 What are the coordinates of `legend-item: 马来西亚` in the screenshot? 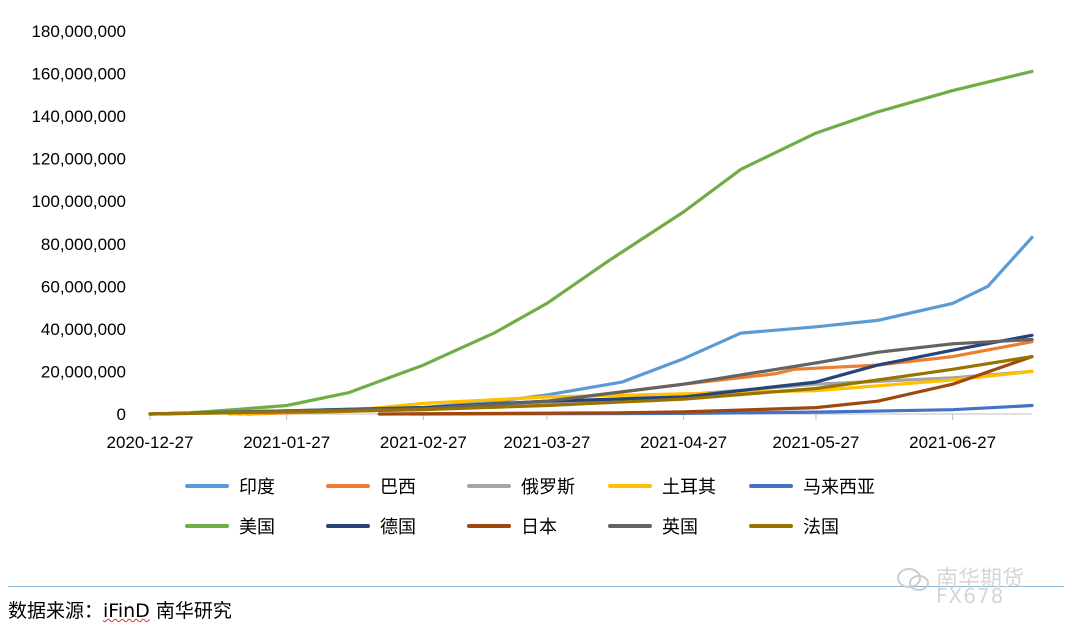 It's located at (819, 486).